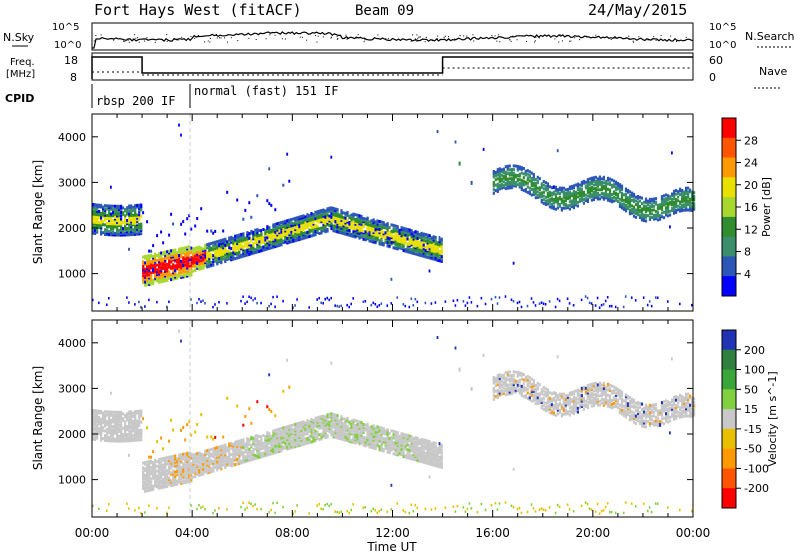 The image size is (800, 554). Describe the element at coordinates (67, 45) in the screenshot. I see `nsky-tick-bottom: 10^0` at that location.